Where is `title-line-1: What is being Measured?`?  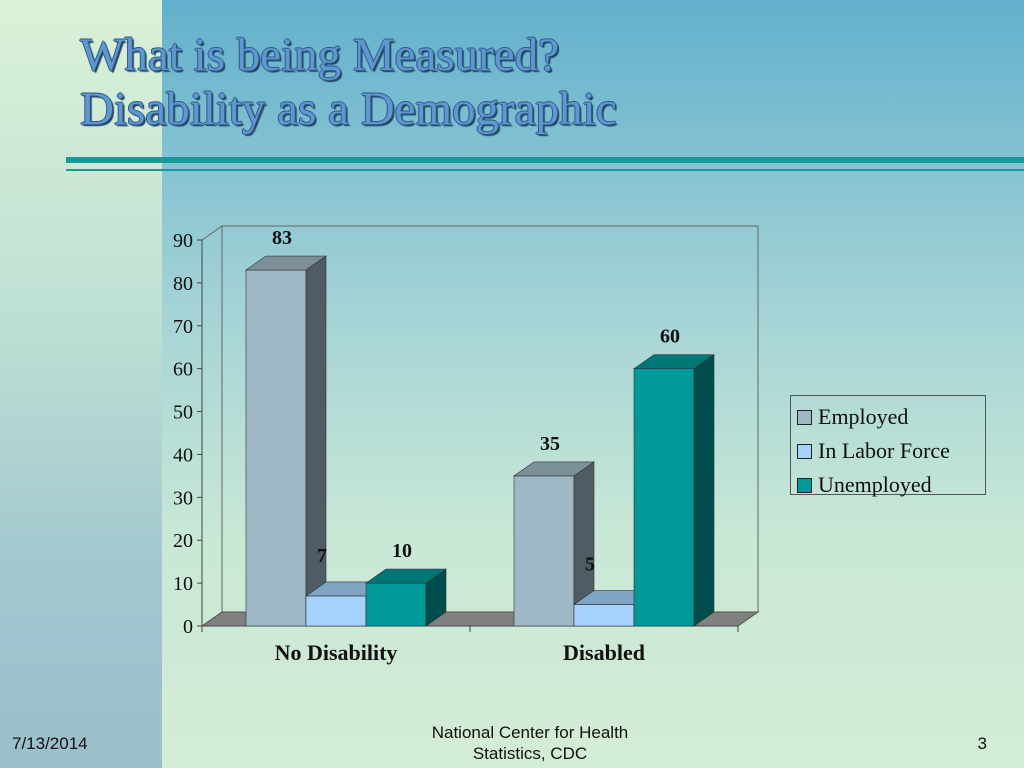 title-line-1: What is being Measured? is located at coordinates (319, 55).